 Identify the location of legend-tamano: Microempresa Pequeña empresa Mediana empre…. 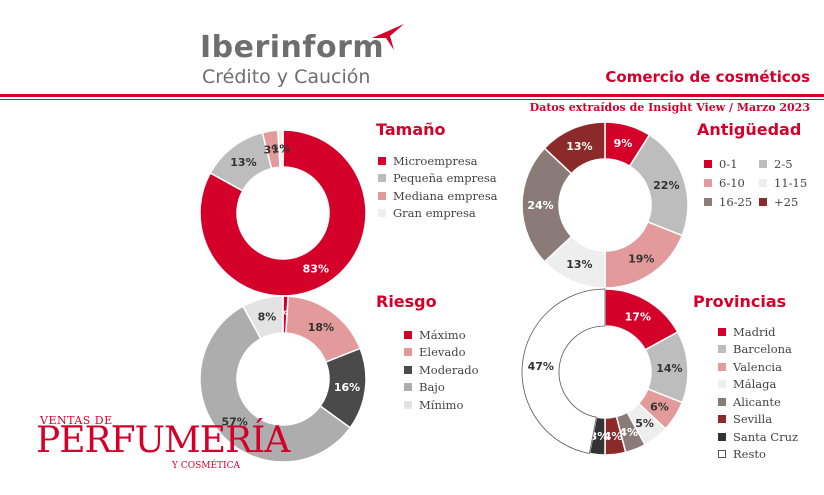
(438, 187).